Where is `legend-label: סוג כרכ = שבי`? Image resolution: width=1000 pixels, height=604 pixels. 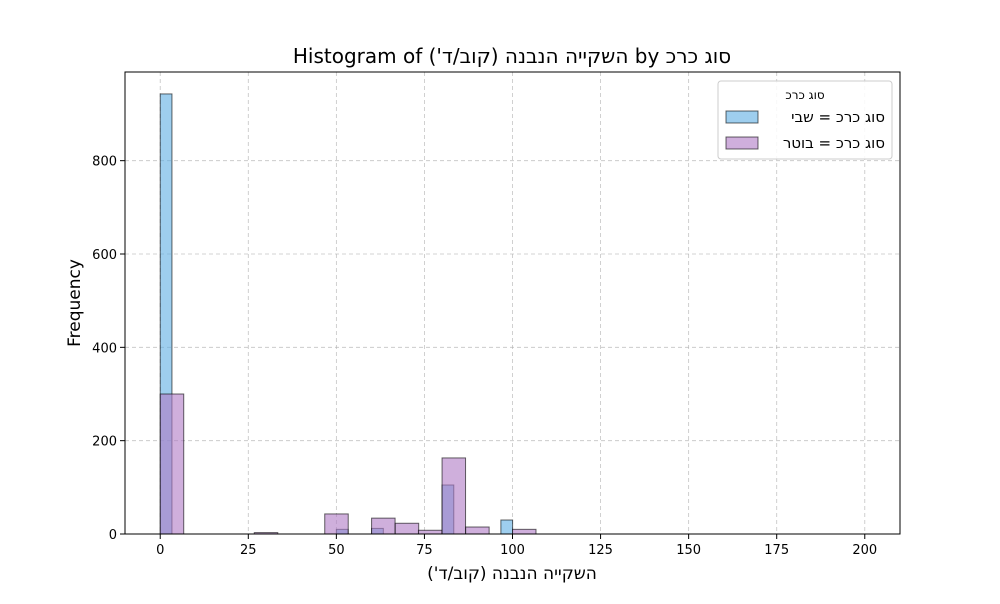
legend-label: סוג כרכ = שבי is located at coordinates (838, 117).